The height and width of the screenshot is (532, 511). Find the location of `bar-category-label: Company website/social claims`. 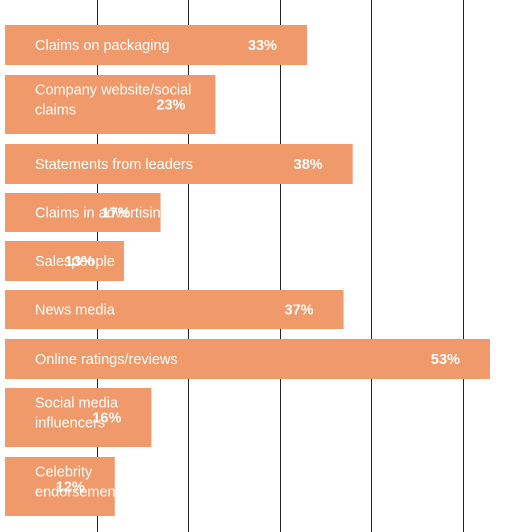

bar-category-label: Company website/social claims is located at coordinates (113, 101).